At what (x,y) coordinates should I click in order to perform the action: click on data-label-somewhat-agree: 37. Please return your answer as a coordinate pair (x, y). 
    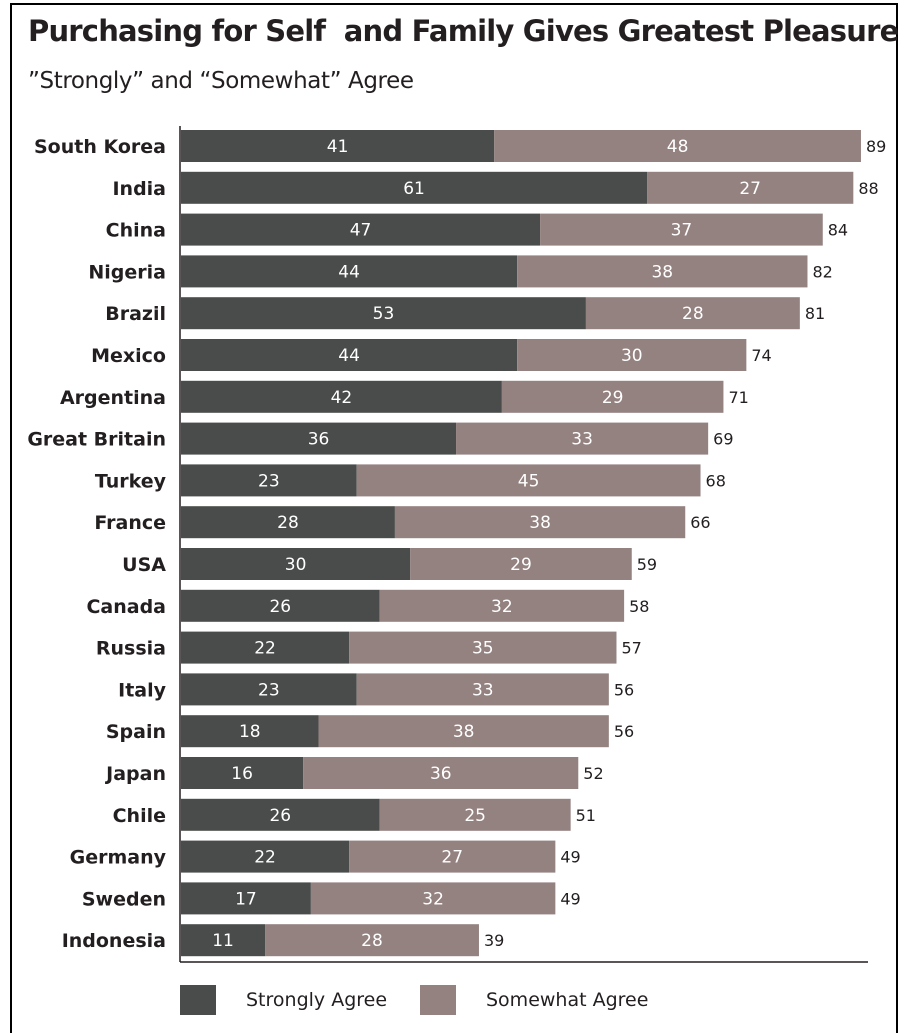
    Looking at the image, I should click on (682, 231).